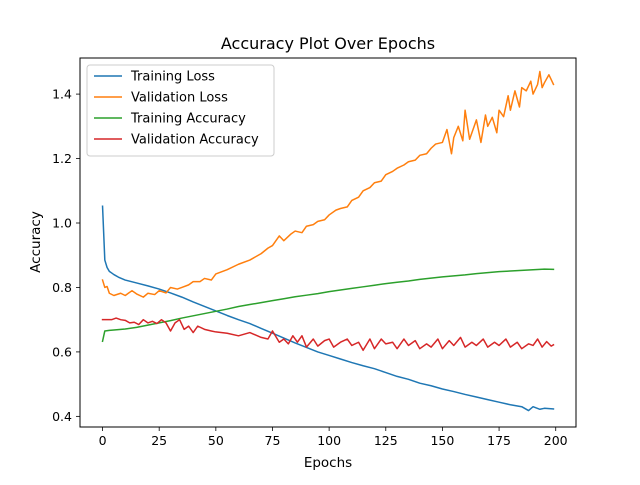 This screenshot has height=485, width=640. What do you see at coordinates (329, 440) in the screenshot?
I see `x-tick-label: 100` at bounding box center [329, 440].